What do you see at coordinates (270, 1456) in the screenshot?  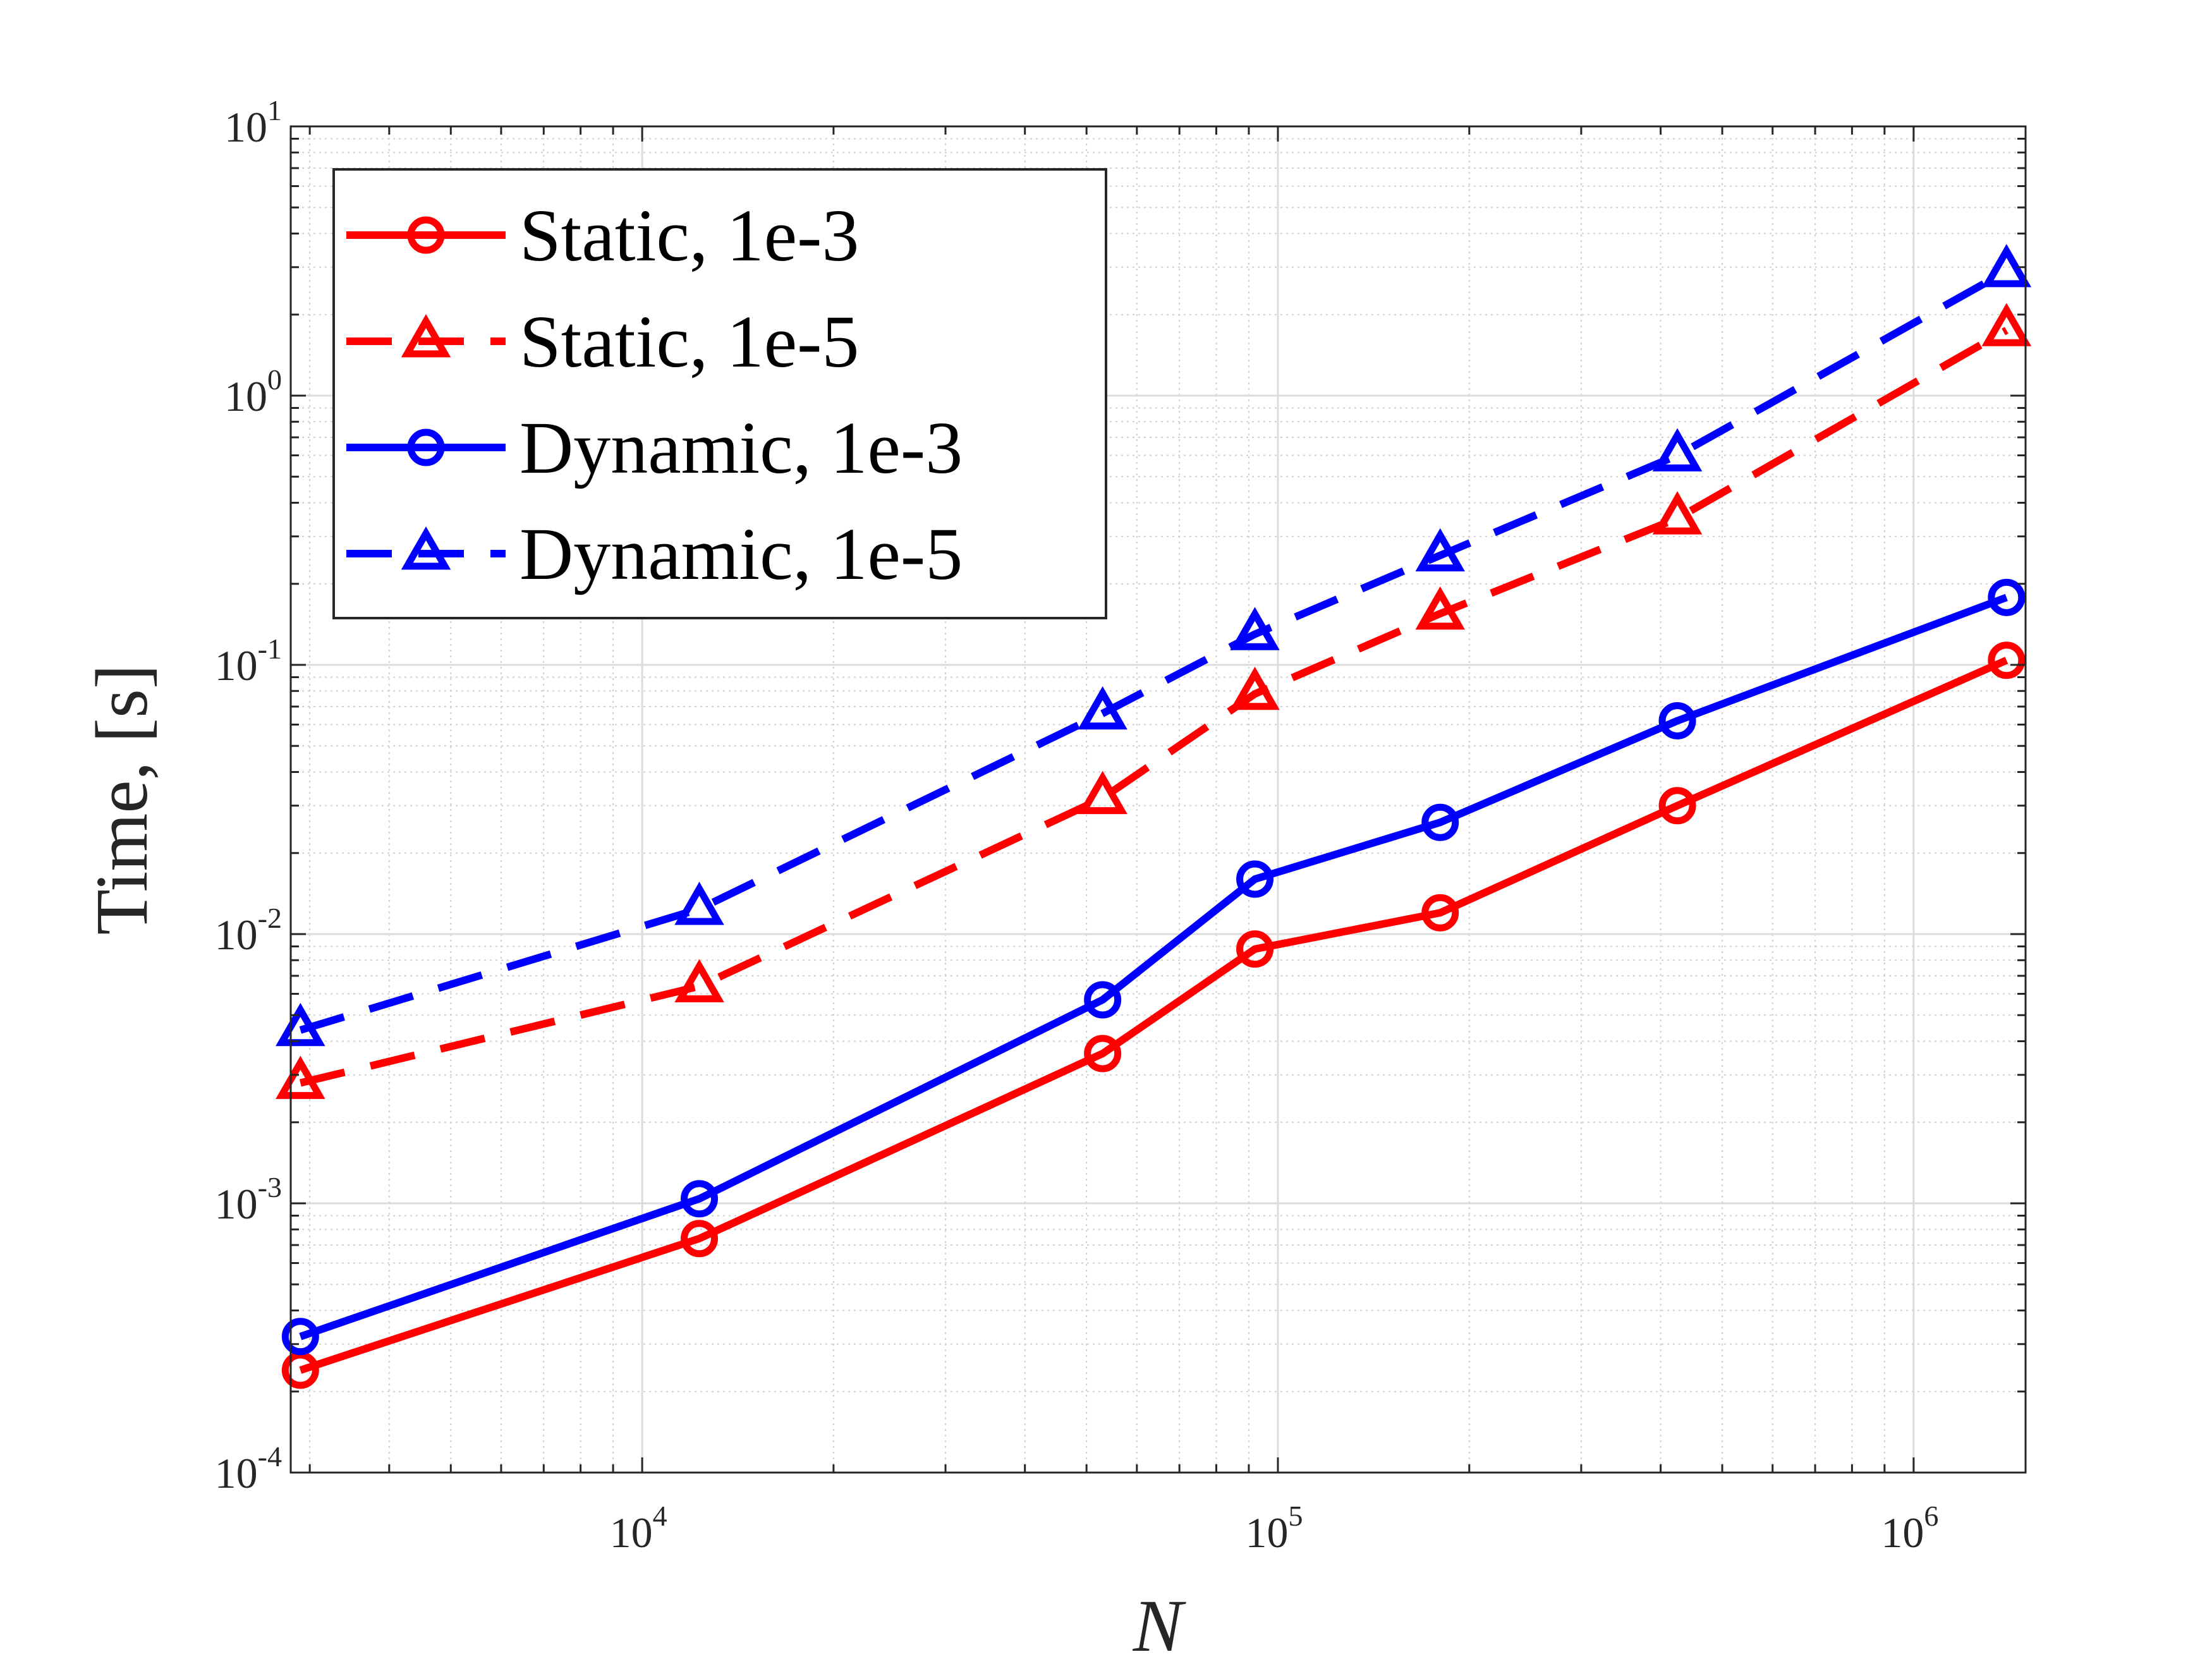 I see `tick-exponent: -4` at bounding box center [270, 1456].